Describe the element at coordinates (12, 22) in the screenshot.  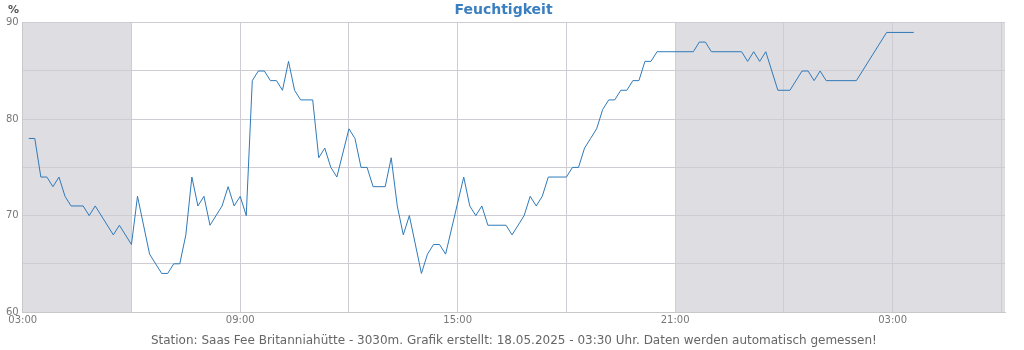
I see `y-tick-label: 90` at that location.